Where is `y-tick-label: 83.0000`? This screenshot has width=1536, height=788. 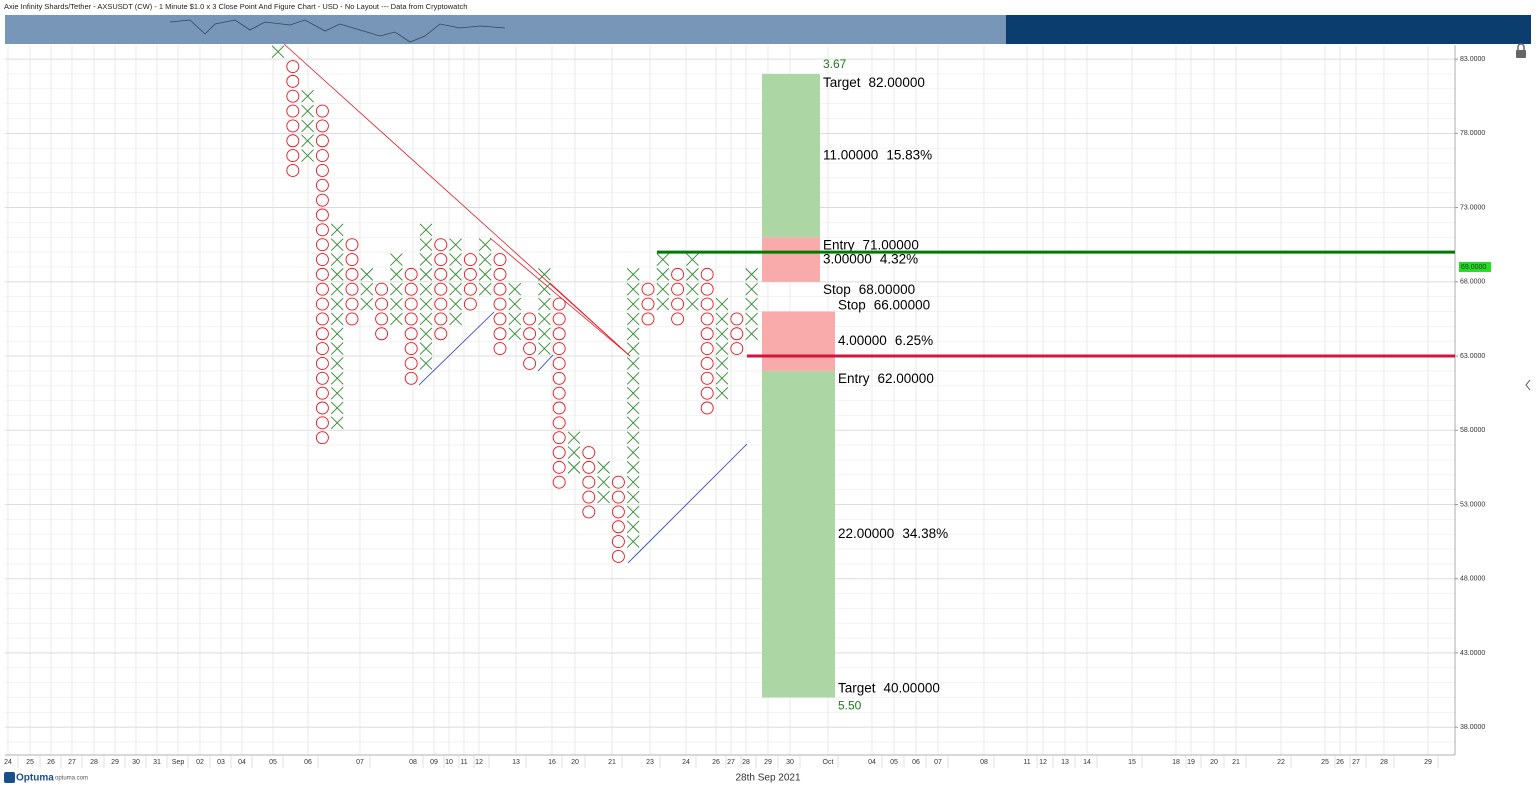 y-tick-label: 83.0000 is located at coordinates (1472, 59).